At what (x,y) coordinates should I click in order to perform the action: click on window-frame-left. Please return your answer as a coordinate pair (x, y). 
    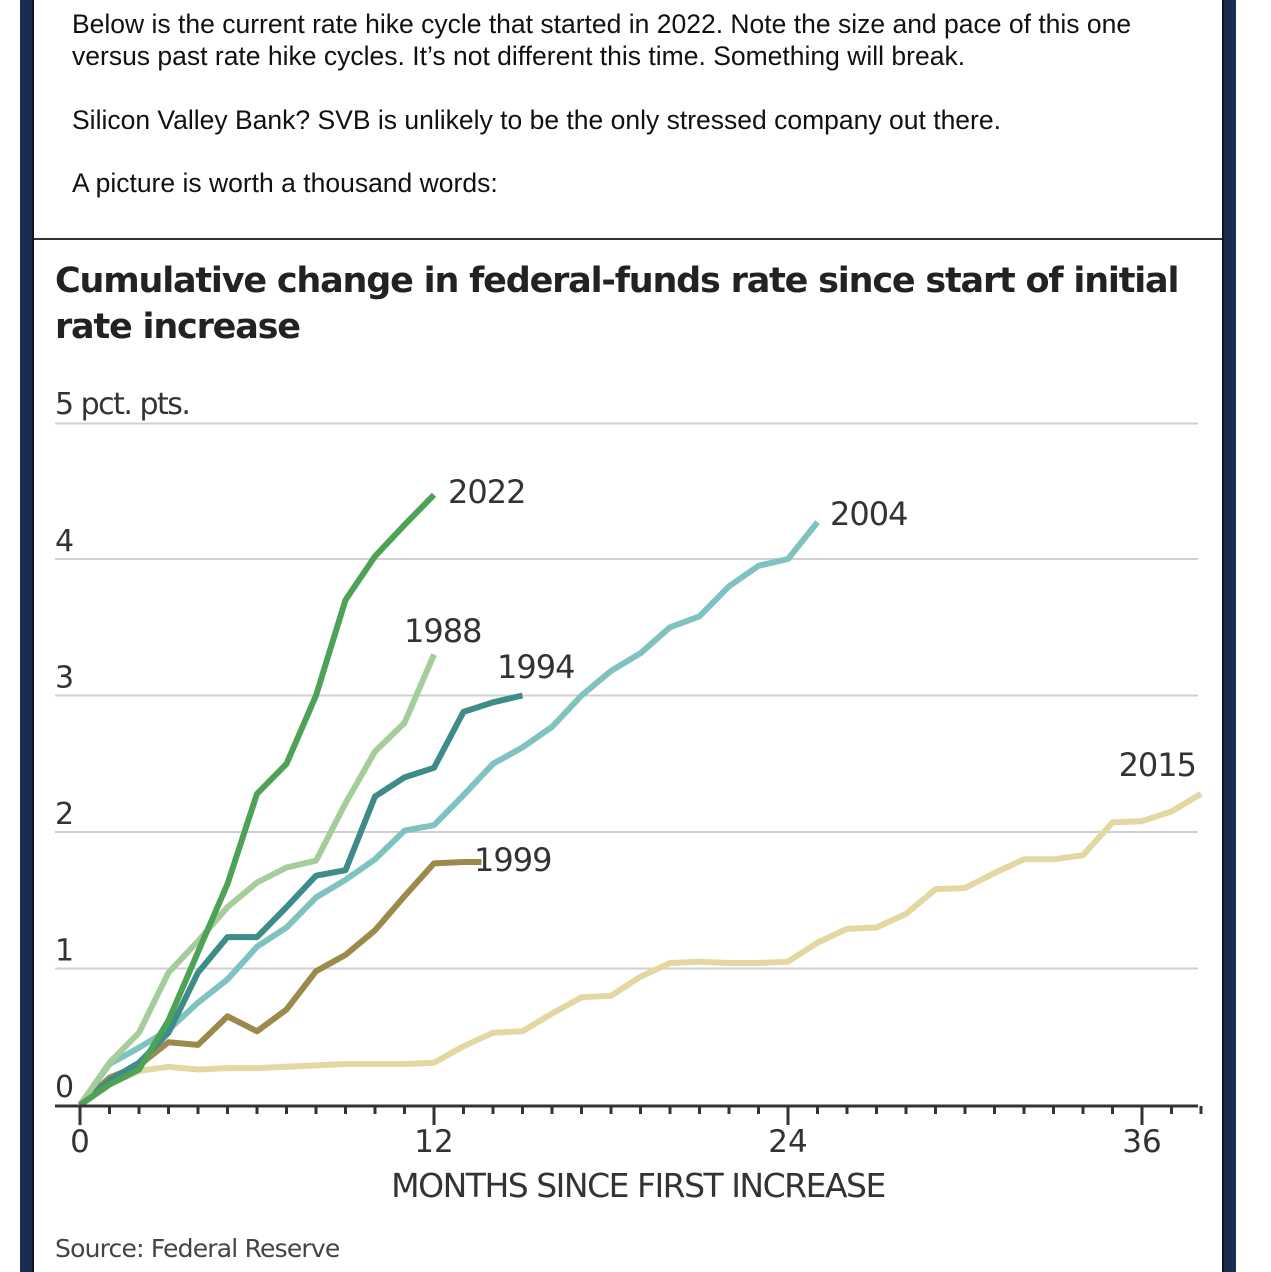
    Looking at the image, I should click on (26, 636).